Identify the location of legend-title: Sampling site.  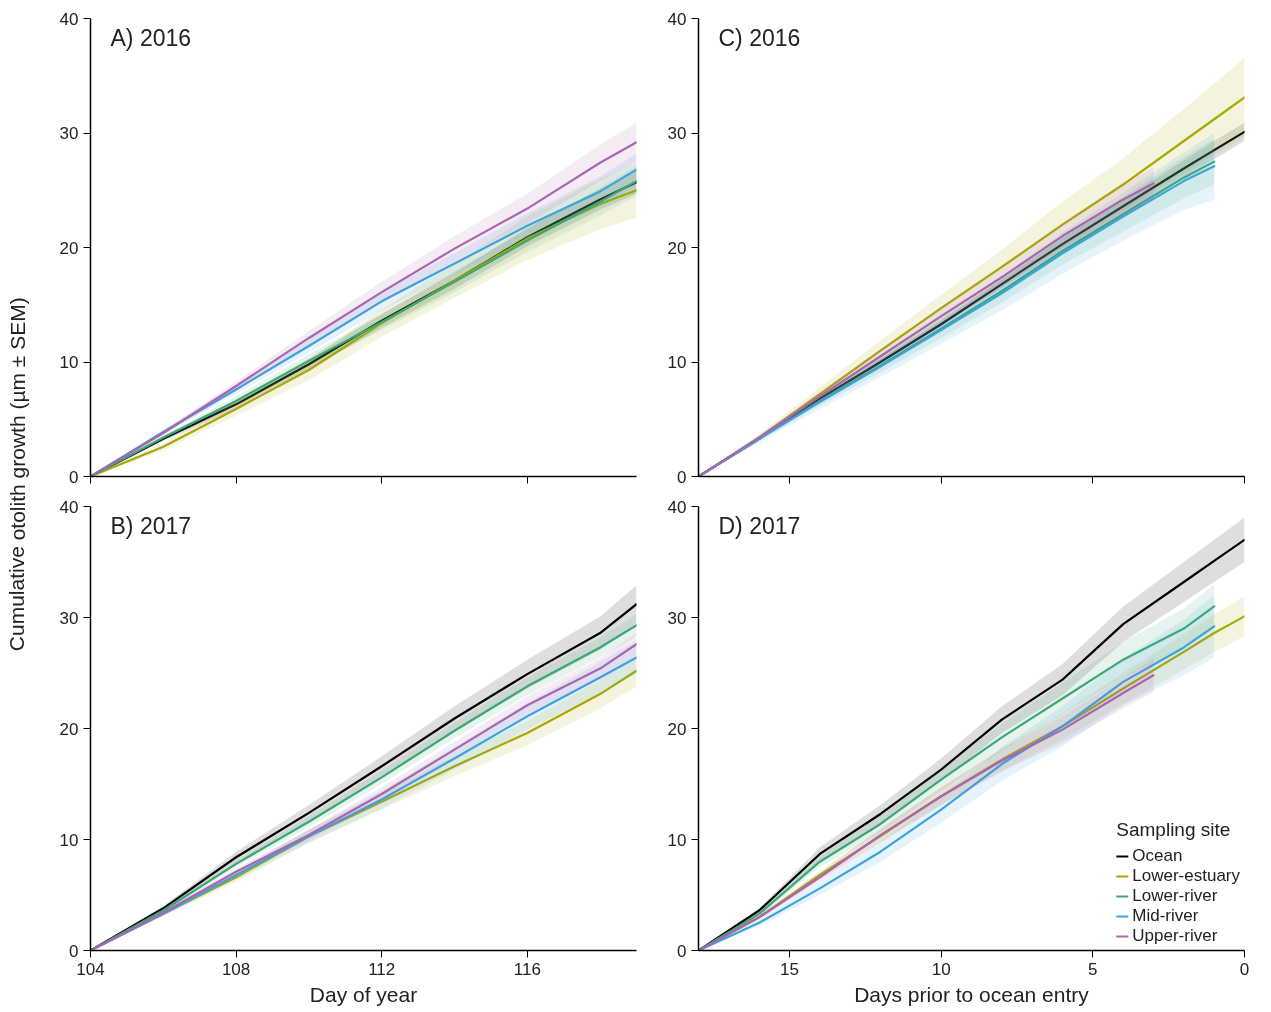
(1174, 830).